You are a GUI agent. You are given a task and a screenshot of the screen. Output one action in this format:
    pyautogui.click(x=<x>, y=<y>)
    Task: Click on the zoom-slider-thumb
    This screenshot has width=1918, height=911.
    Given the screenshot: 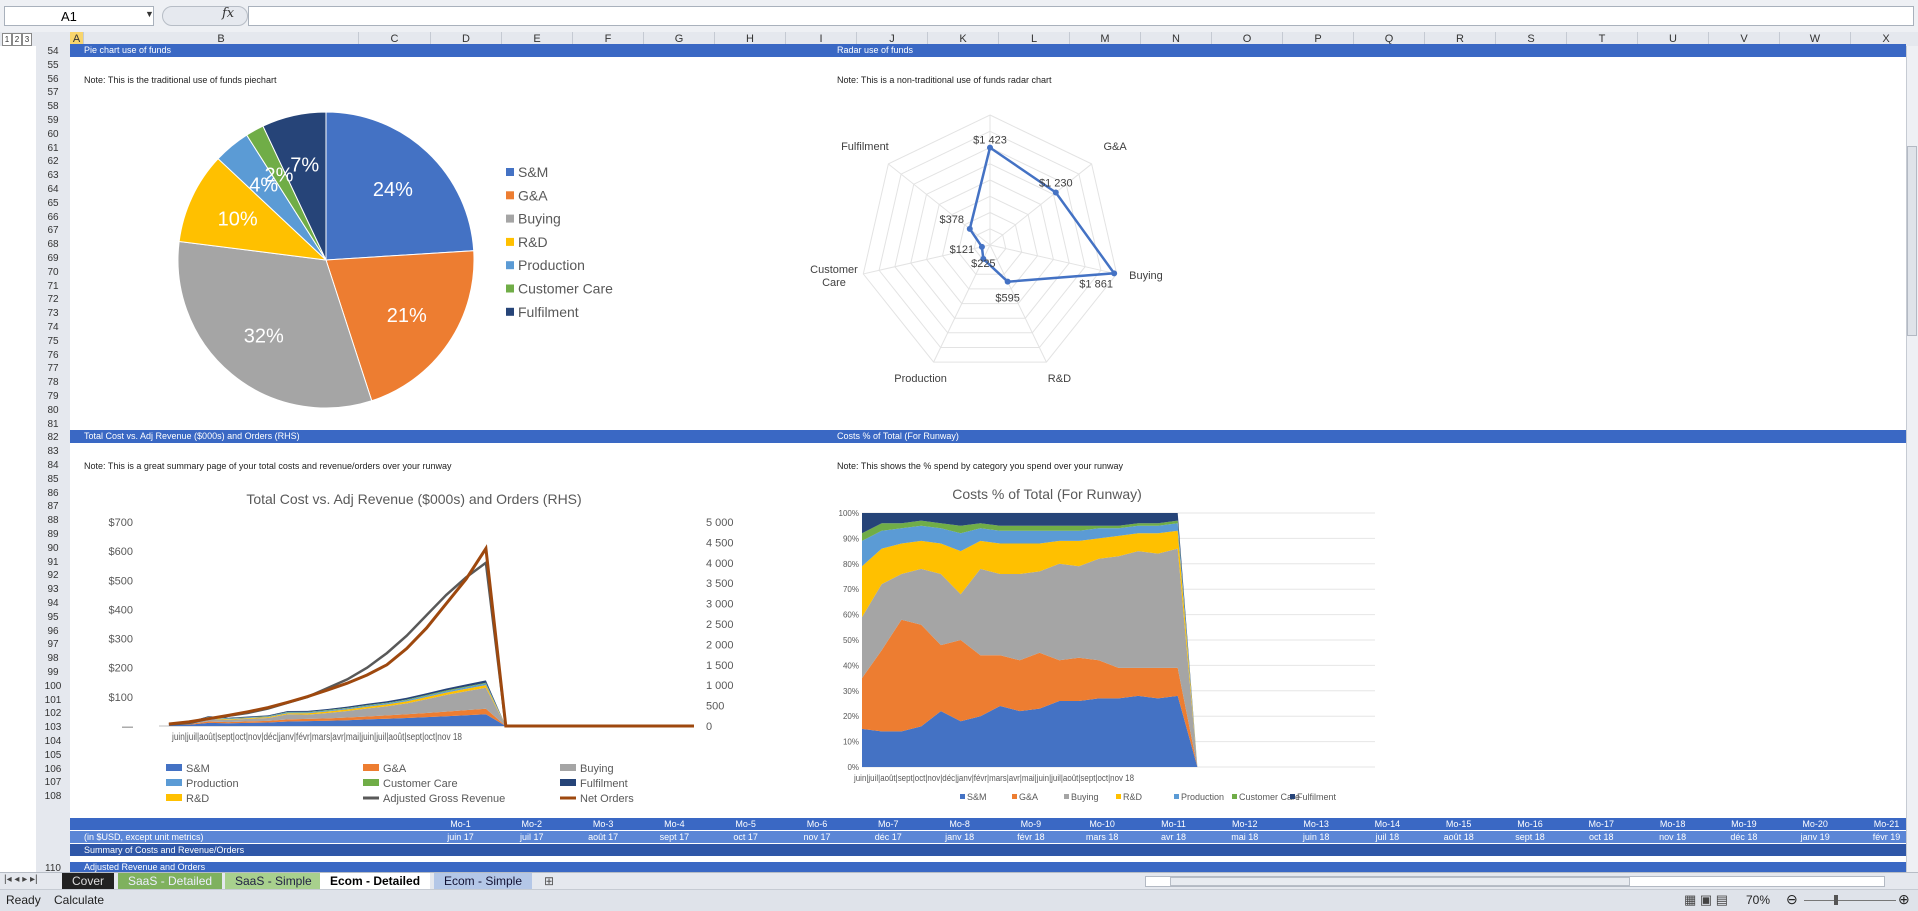 What is the action you would take?
    pyautogui.click(x=1836, y=900)
    